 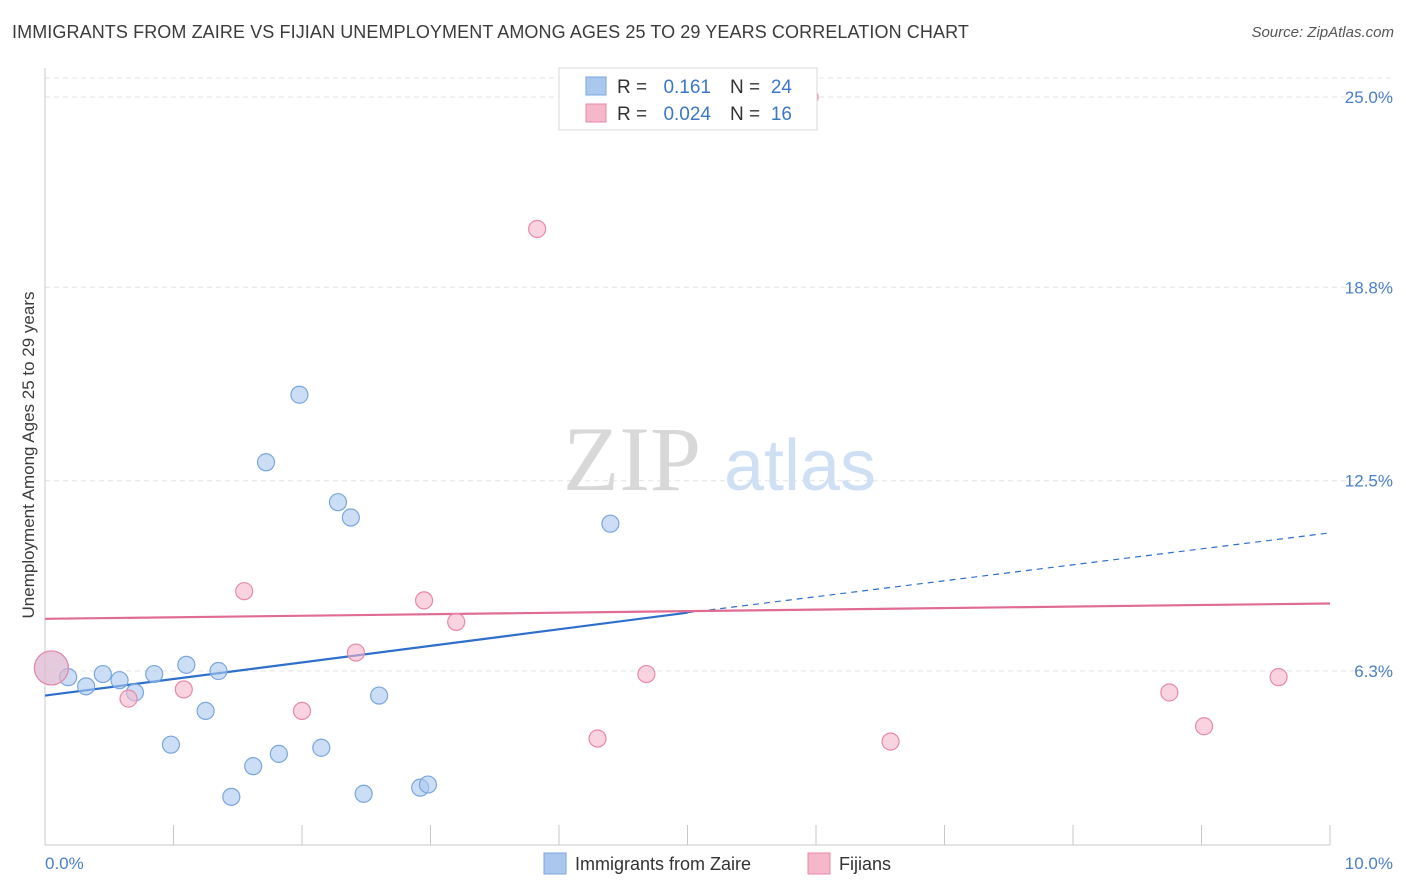 What do you see at coordinates (632, 114) in the screenshot?
I see `legend-r-label-1: R =` at bounding box center [632, 114].